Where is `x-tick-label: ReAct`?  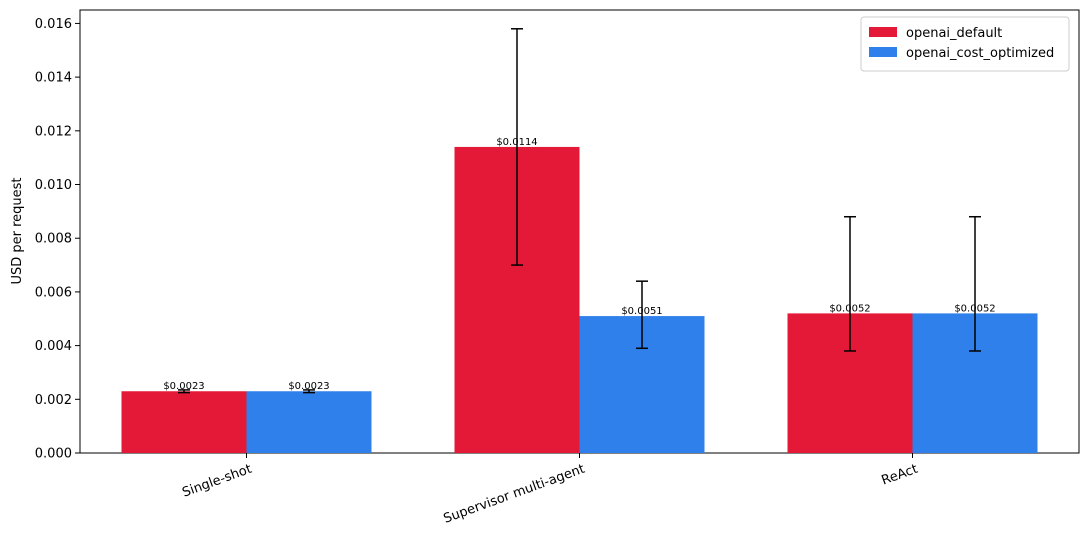
x-tick-label: ReAct is located at coordinates (900, 475).